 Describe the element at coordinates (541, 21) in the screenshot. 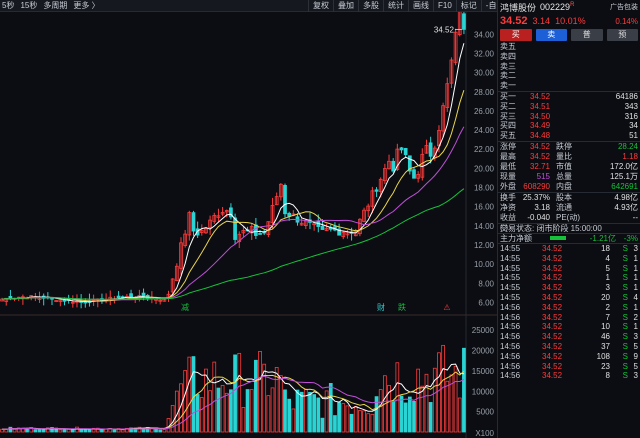

I see `price-change: 3.14` at that location.